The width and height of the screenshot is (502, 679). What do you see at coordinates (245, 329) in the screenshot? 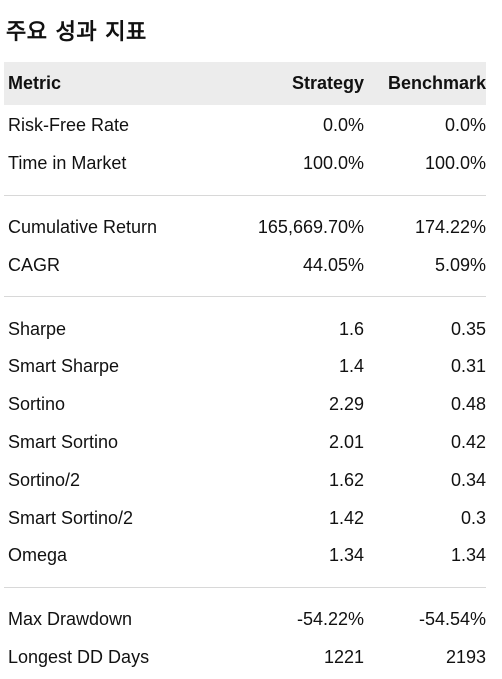
I see `table-row: Sharpe 1.6 0.35` at bounding box center [245, 329].